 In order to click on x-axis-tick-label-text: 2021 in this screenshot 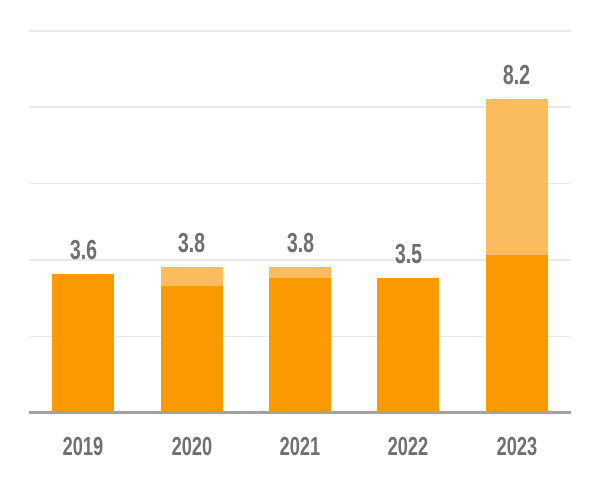, I will do `click(300, 446)`.